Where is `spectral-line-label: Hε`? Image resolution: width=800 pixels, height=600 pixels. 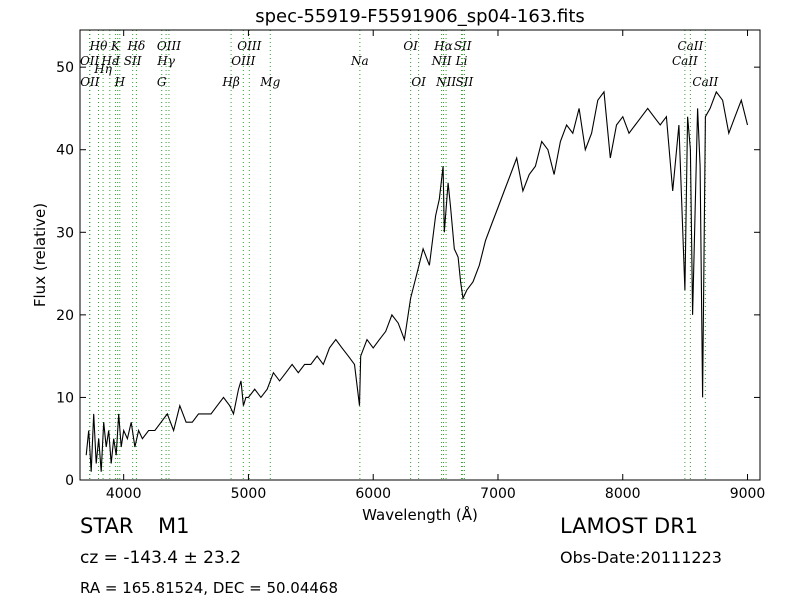
spectral-line-label: Hε is located at coordinates (109, 61).